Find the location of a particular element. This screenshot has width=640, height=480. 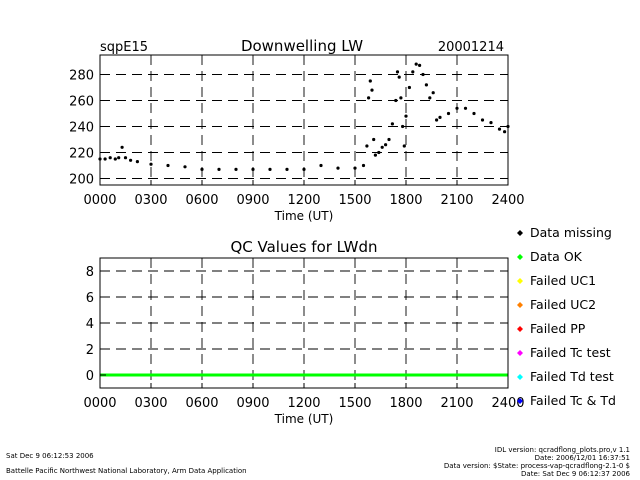

top-x-tick-label: 0600 is located at coordinates (201, 200).